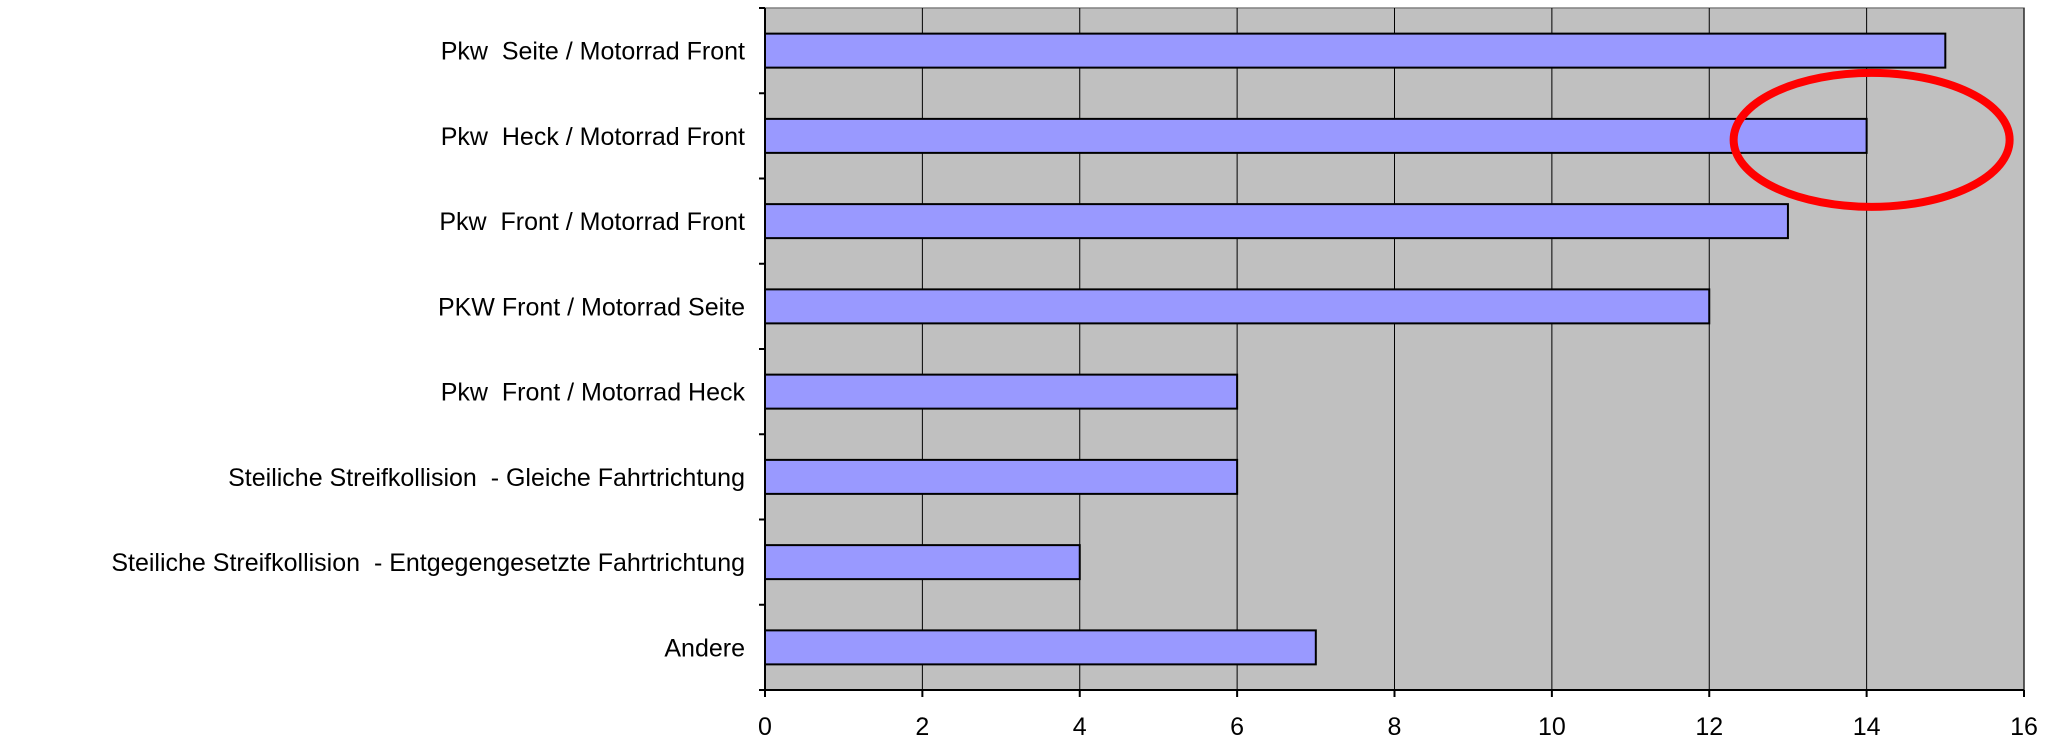 This screenshot has width=2058, height=745. Describe the element at coordinates (1709, 727) in the screenshot. I see `x-tick-label-12: 12` at that location.